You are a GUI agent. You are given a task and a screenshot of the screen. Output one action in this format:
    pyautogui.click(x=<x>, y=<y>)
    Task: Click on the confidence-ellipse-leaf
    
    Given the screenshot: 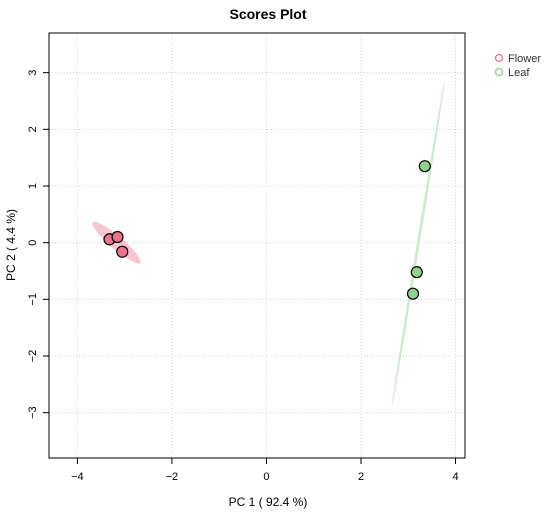 What is the action you would take?
    pyautogui.click(x=418, y=243)
    